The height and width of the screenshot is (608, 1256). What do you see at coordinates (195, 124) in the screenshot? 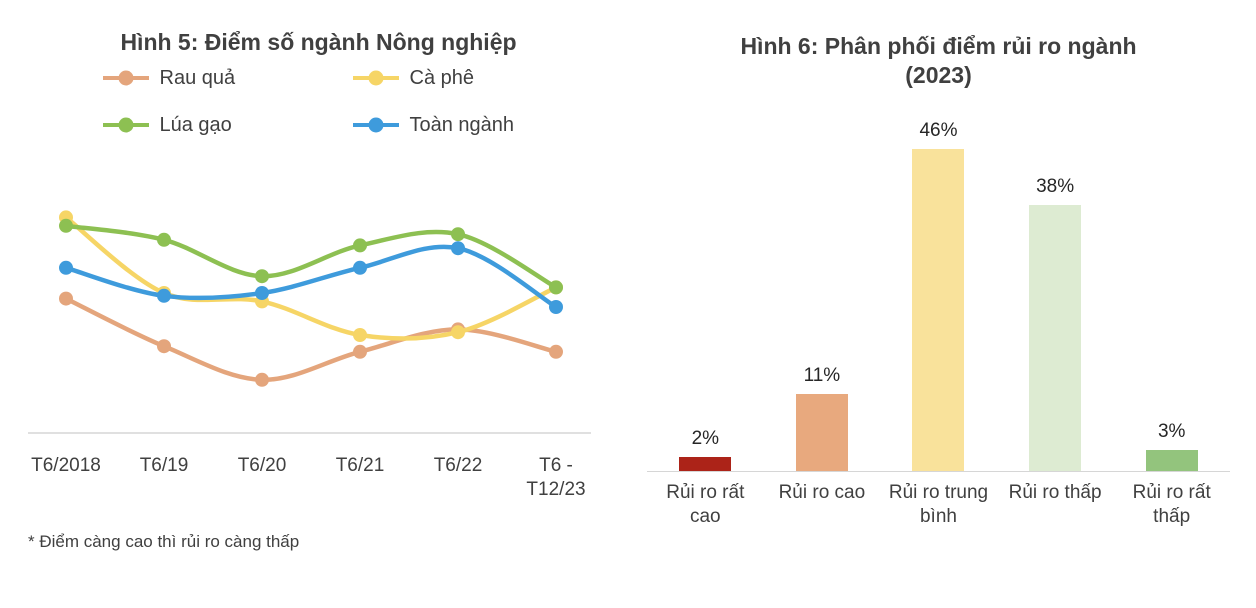
I see `legend-label: Lúa gạo` at bounding box center [195, 124].